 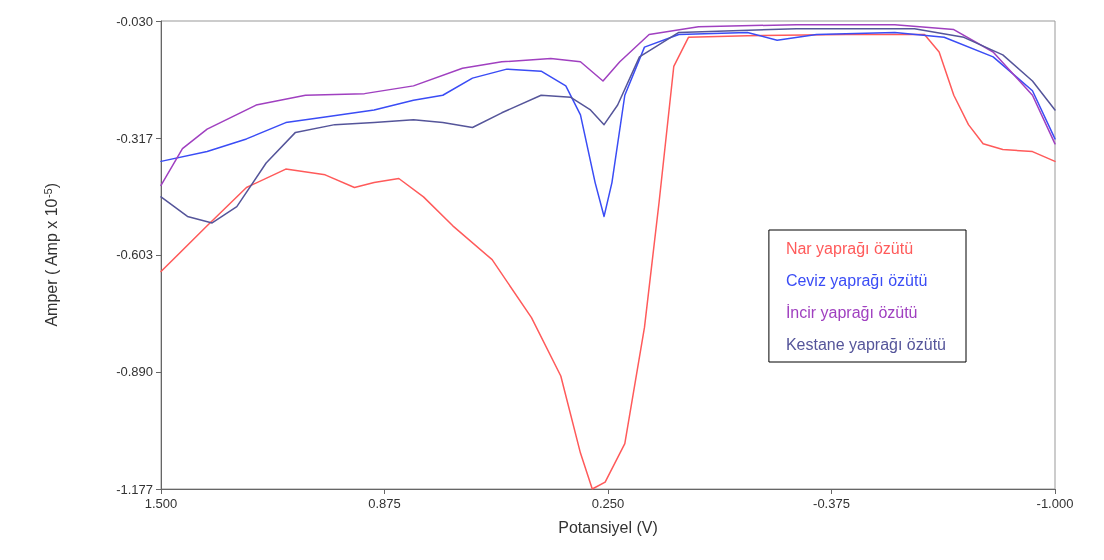 What do you see at coordinates (384, 503) in the screenshot?
I see `x-tick-label: 0.875` at bounding box center [384, 503].